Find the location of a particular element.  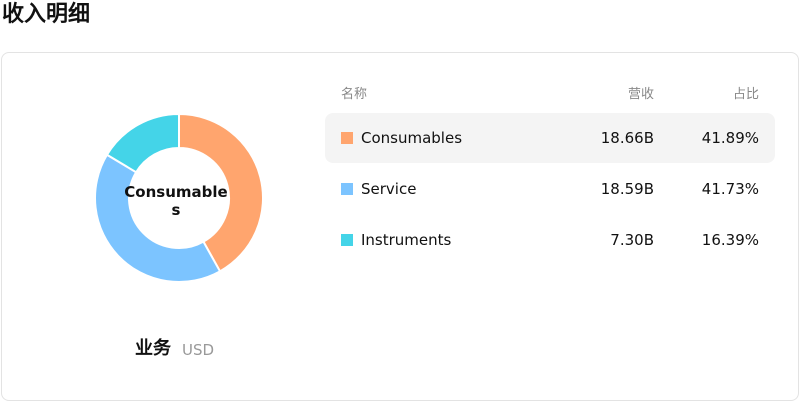

table-row is located at coordinates (550, 138).